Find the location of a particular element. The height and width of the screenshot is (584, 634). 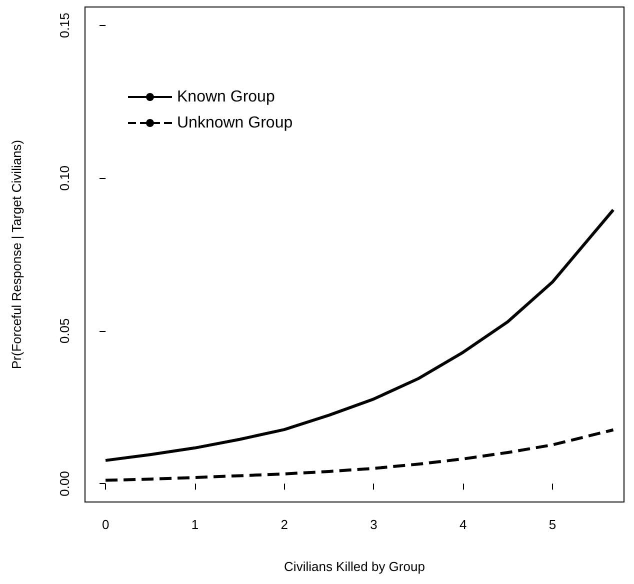

x-tick-label: 0 is located at coordinates (106, 524).